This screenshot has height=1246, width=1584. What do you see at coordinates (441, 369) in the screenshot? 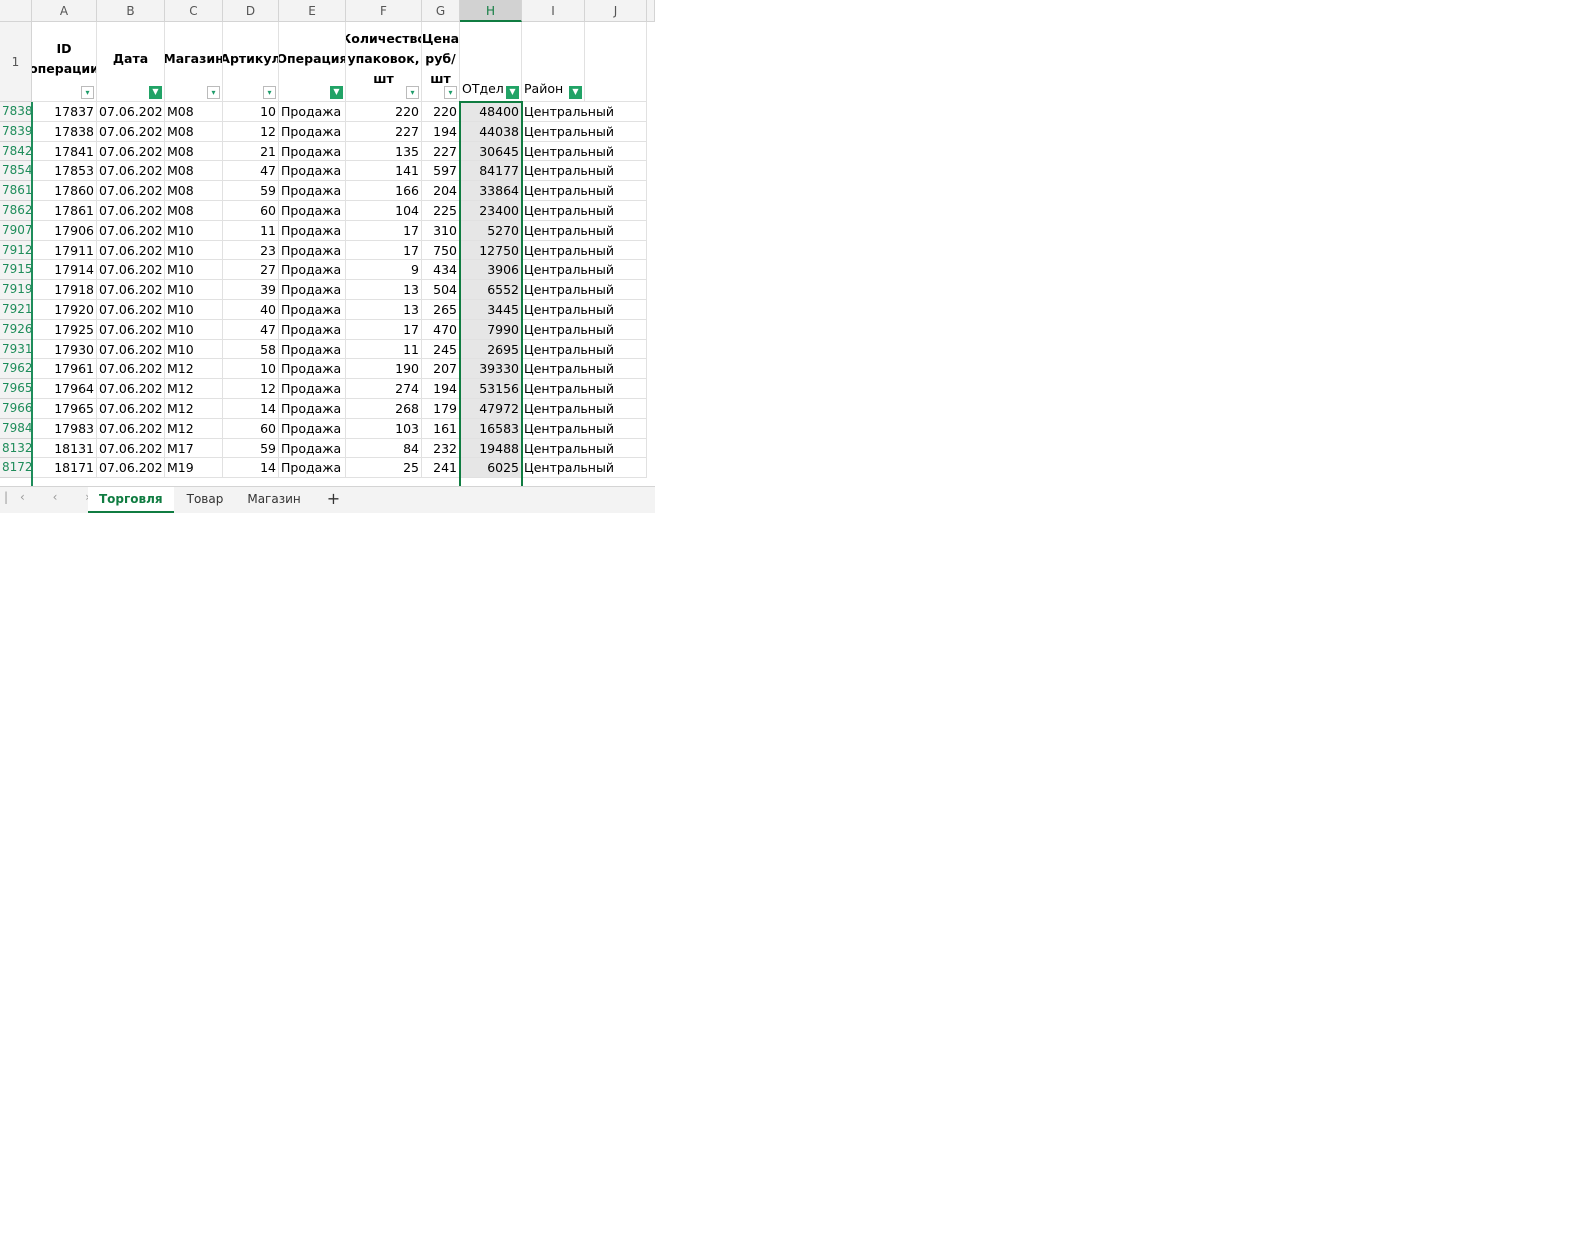
I see `cell: 207` at bounding box center [441, 369].